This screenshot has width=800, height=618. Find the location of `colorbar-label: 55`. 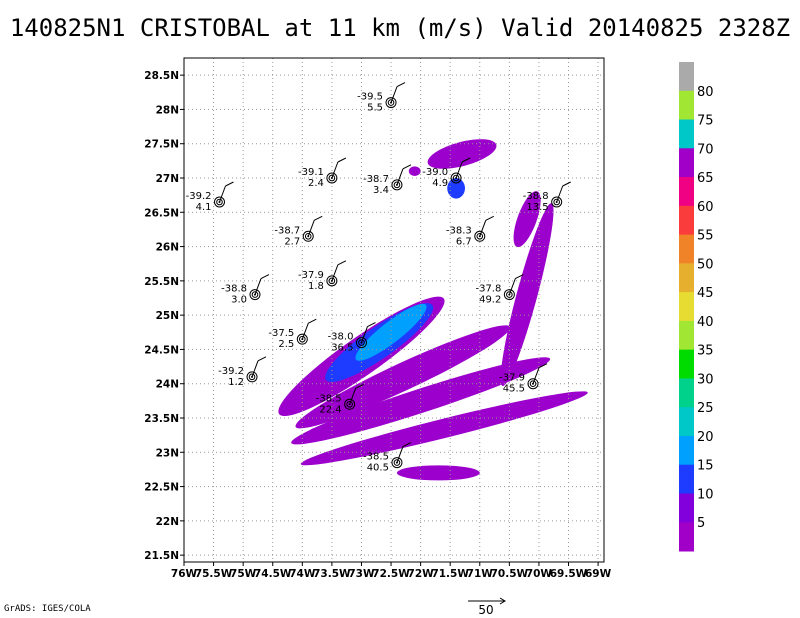

colorbar-label: 55 is located at coordinates (705, 236).